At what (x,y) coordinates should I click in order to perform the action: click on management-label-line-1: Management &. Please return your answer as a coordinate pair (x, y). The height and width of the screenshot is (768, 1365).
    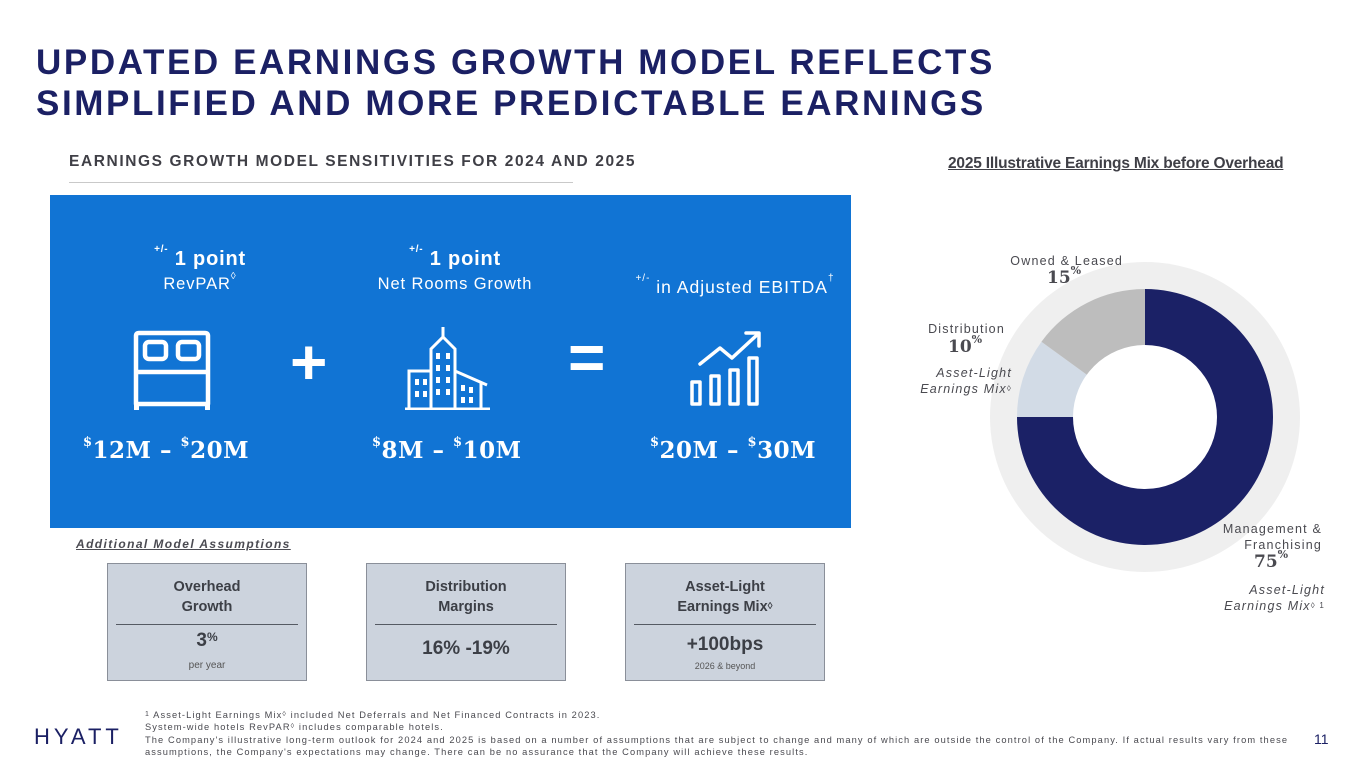
    Looking at the image, I should click on (1272, 529).